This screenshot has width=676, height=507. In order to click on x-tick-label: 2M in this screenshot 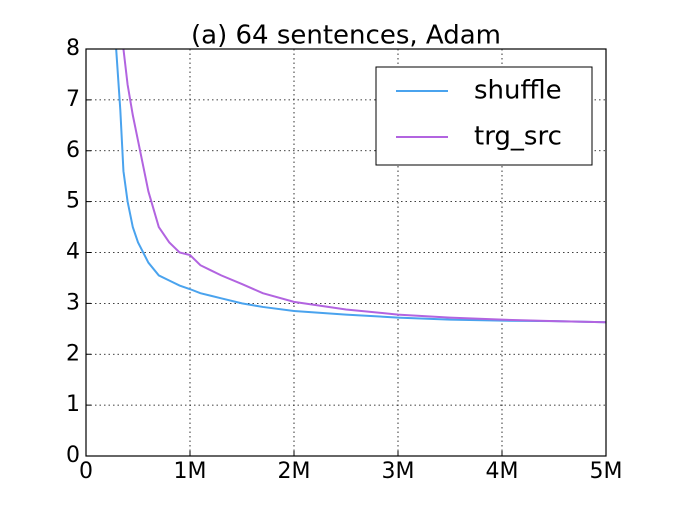, I will do `click(294, 471)`.